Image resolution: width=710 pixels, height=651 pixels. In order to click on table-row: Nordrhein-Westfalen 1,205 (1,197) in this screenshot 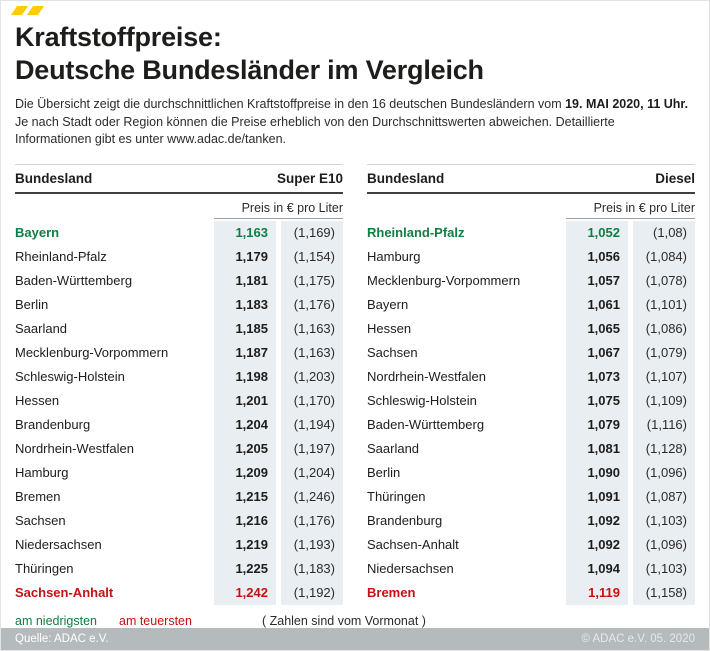, I will do `click(179, 448)`.